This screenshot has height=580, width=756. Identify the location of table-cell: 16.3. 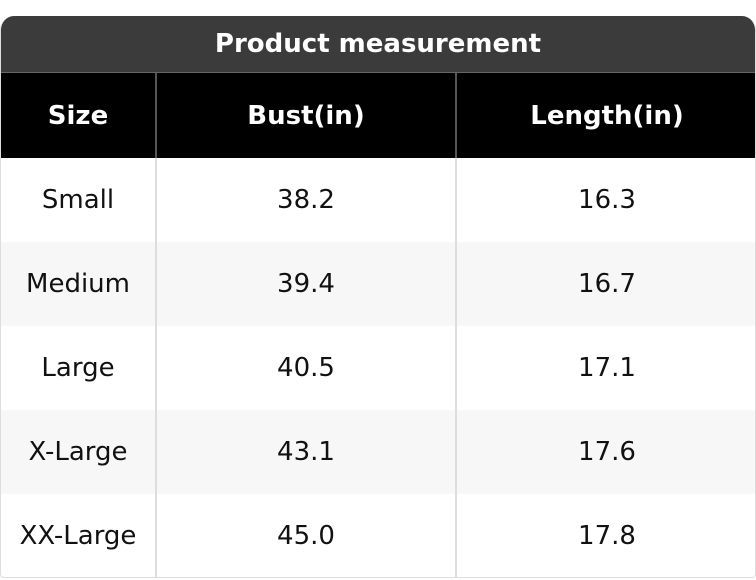
(605, 200).